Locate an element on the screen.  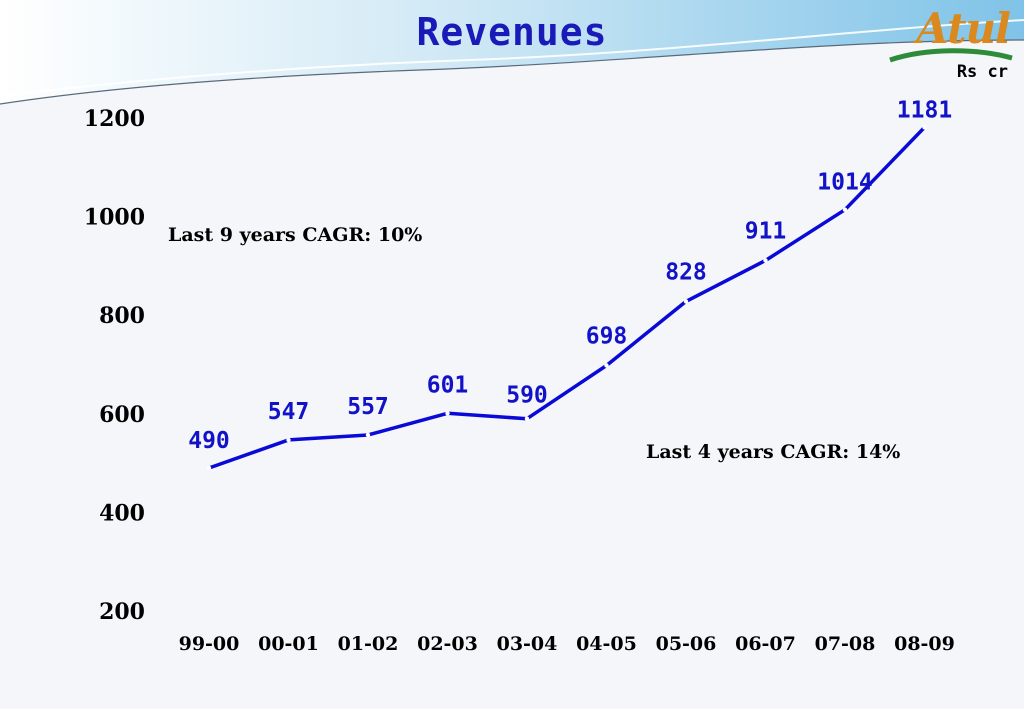
logo-wordmark: Atul is located at coordinates (963, 28).